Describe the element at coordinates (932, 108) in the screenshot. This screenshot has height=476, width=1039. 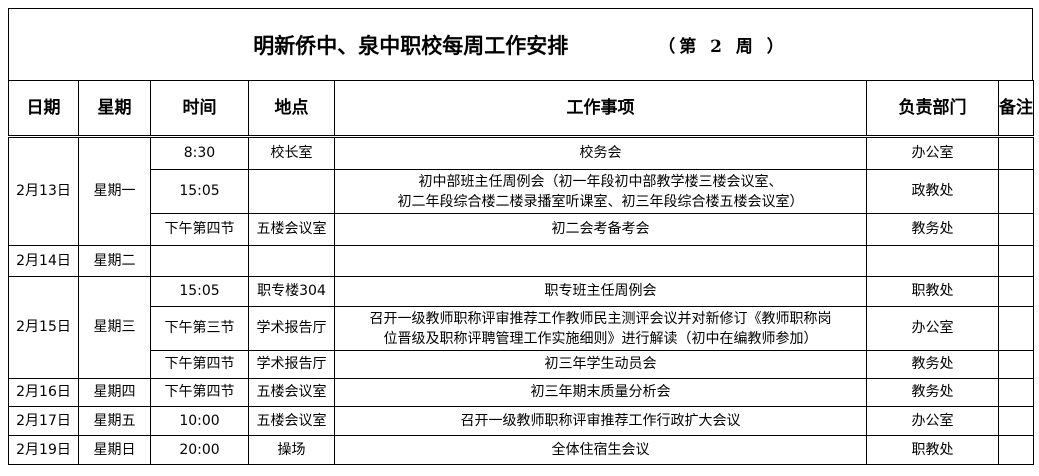
I see `header-dept: 负责部门` at that location.